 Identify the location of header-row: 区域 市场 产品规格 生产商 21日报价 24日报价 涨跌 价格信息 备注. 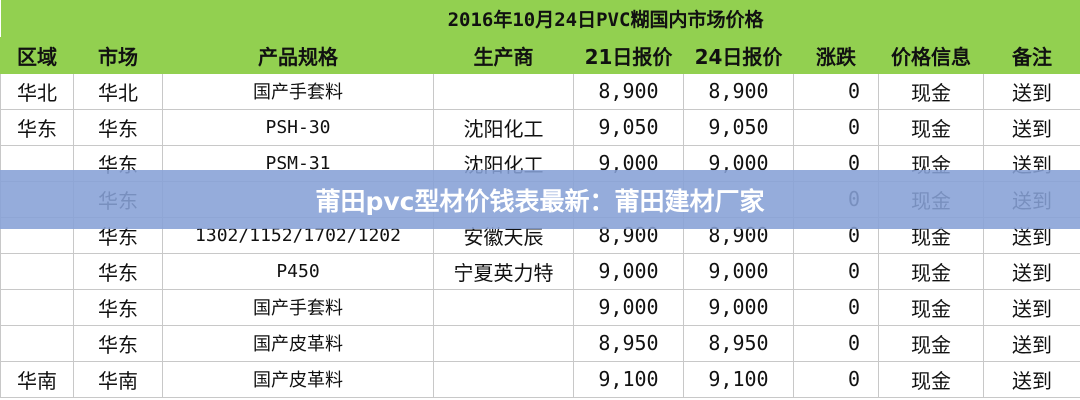
(540, 55).